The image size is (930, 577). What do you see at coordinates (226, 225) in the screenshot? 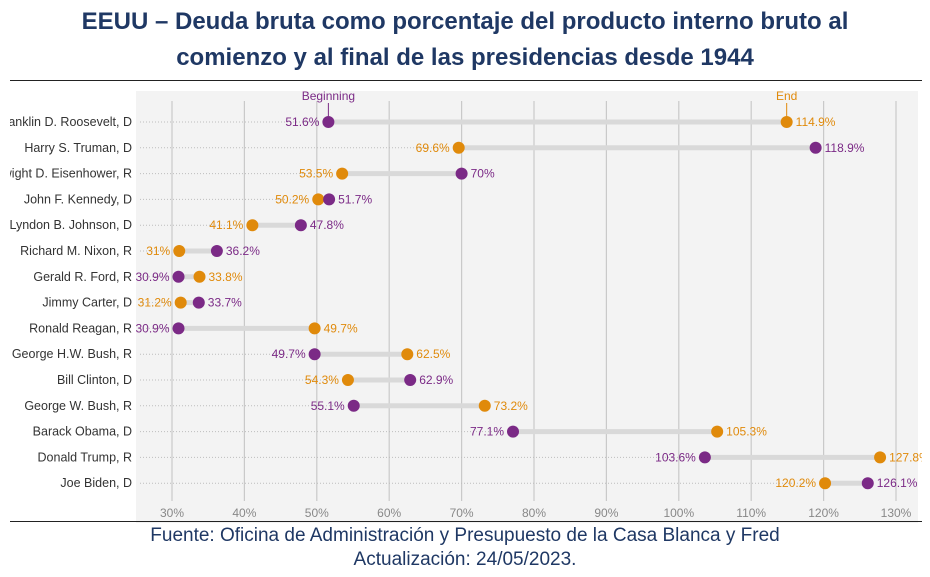
I see `end-value-label: 41.1%` at bounding box center [226, 225].